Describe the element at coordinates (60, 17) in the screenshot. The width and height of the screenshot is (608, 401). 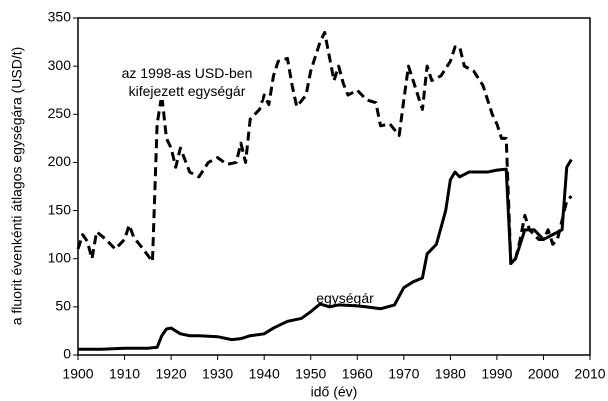
I see `y-tick-label: 350` at that location.